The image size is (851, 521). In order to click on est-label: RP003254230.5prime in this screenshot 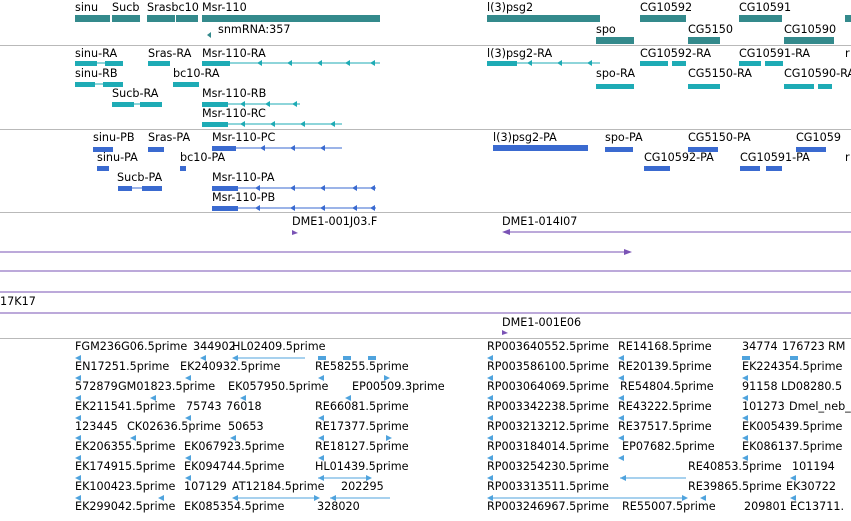, I will do `click(548, 466)`.